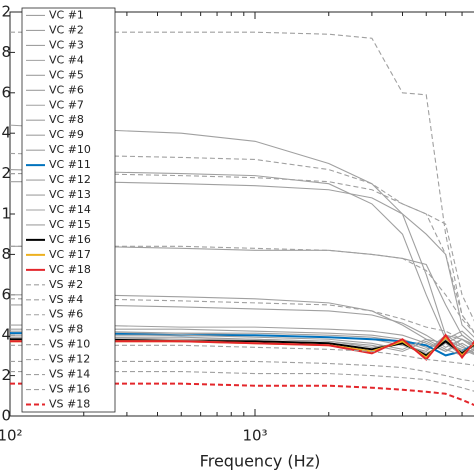 Image resolution: width=474 pixels, height=474 pixels. What do you see at coordinates (66, 284) in the screenshot?
I see `legend-label: VS #2` at bounding box center [66, 284].